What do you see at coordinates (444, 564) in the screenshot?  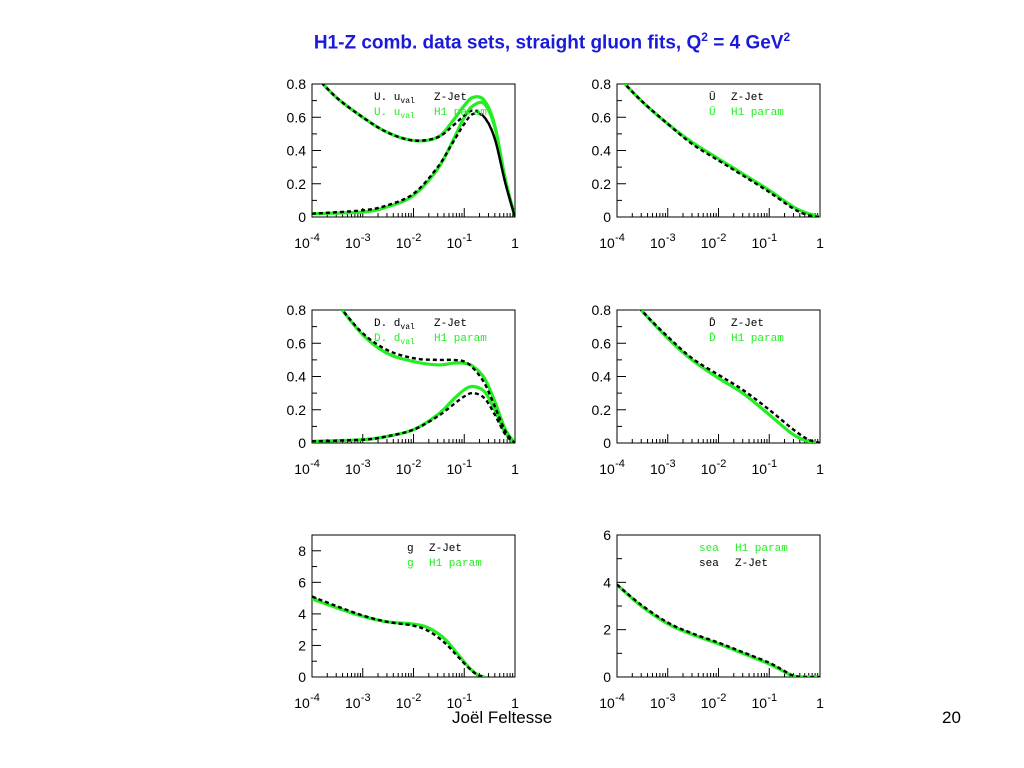 I see `legend-entry: g H1 param` at bounding box center [444, 564].